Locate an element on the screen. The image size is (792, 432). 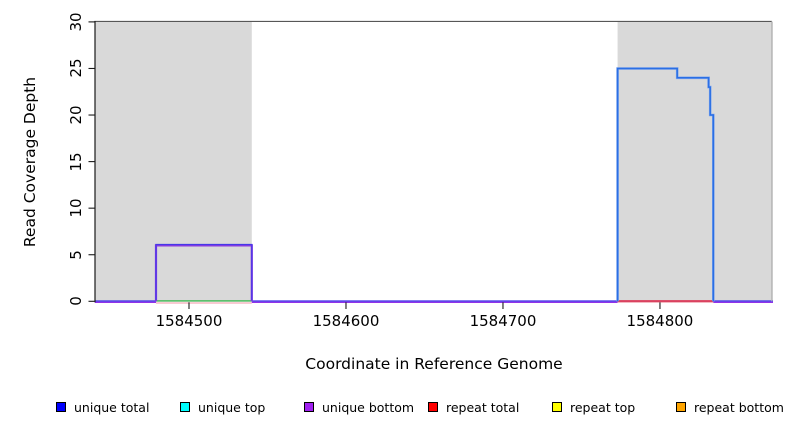
legend-label: unique total is located at coordinates (112, 407).